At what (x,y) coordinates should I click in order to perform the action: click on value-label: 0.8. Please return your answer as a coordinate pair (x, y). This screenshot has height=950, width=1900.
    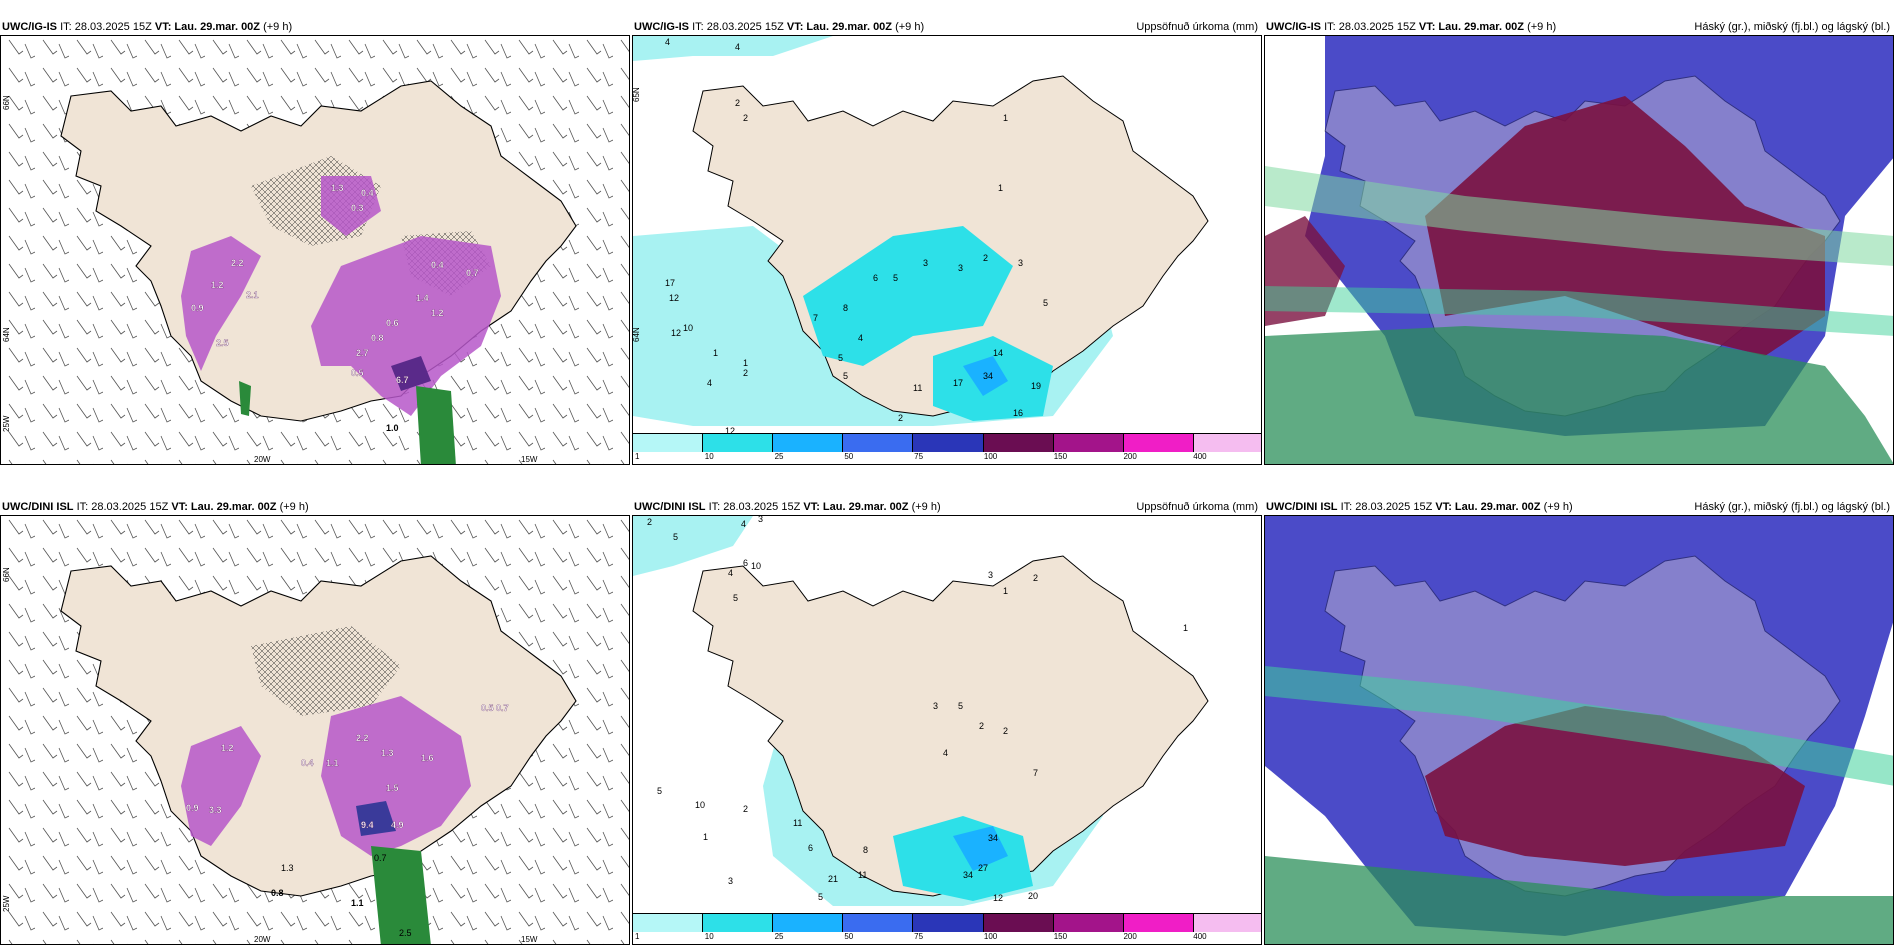
    Looking at the image, I should click on (277, 893).